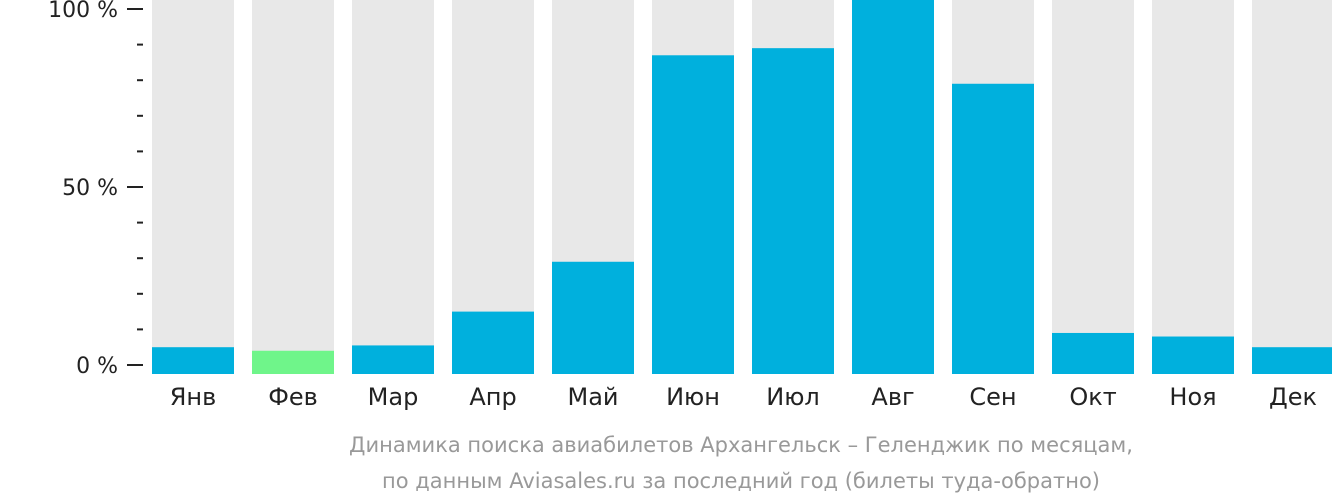 This screenshot has height=502, width=1332. Describe the element at coordinates (1293, 397) in the screenshot. I see `x-tick-label-12: Дек` at that location.